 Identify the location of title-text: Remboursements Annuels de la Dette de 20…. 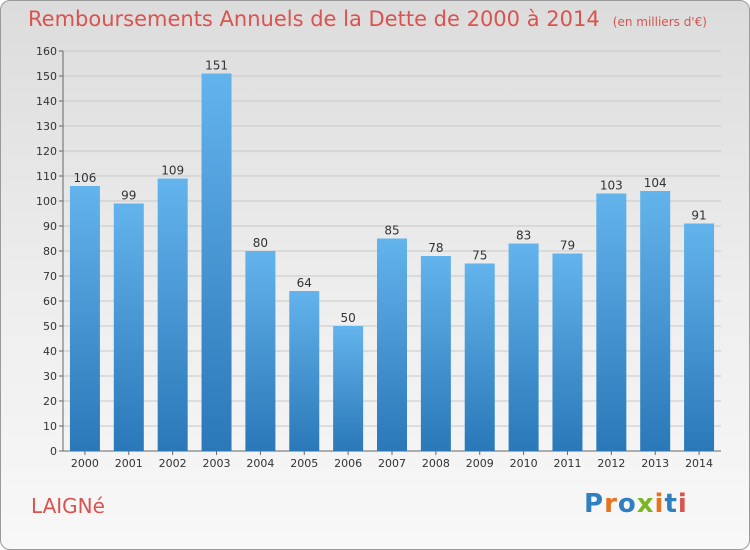
(314, 19).